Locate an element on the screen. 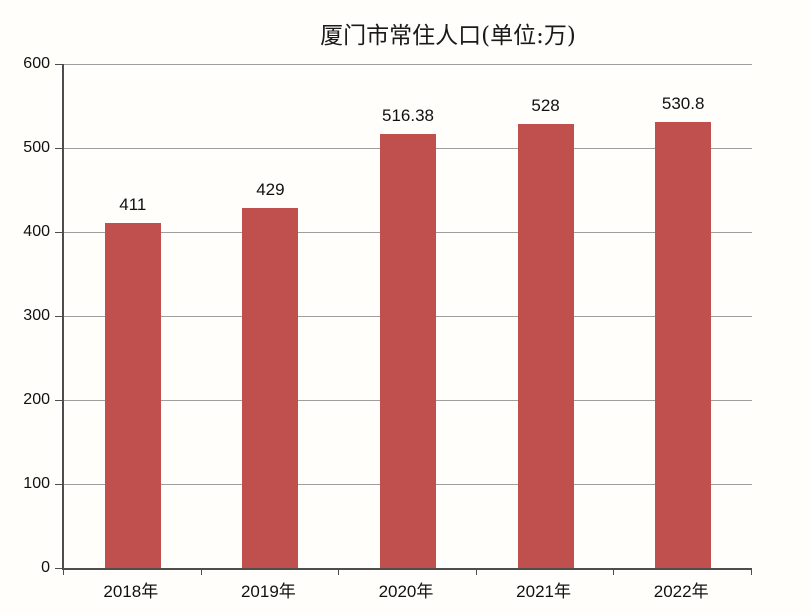 The image size is (811, 615). bar-value-label: 429 is located at coordinates (270, 189).